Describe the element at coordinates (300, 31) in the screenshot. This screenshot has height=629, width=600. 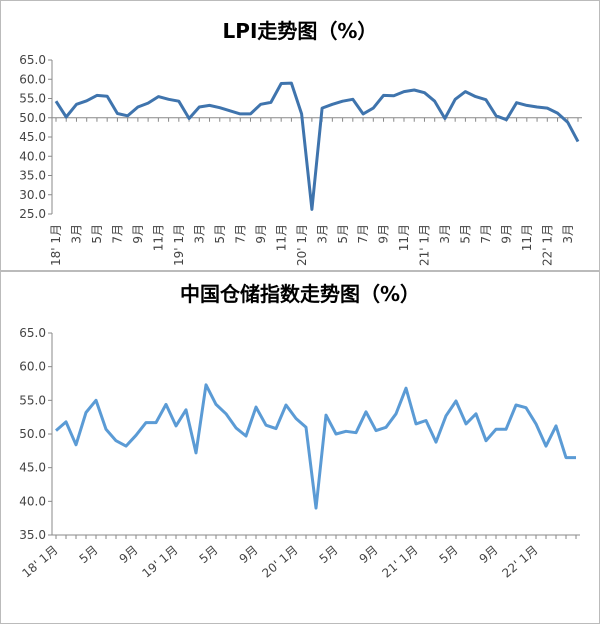
I see `chart-title: LPI走势图（%）` at that location.